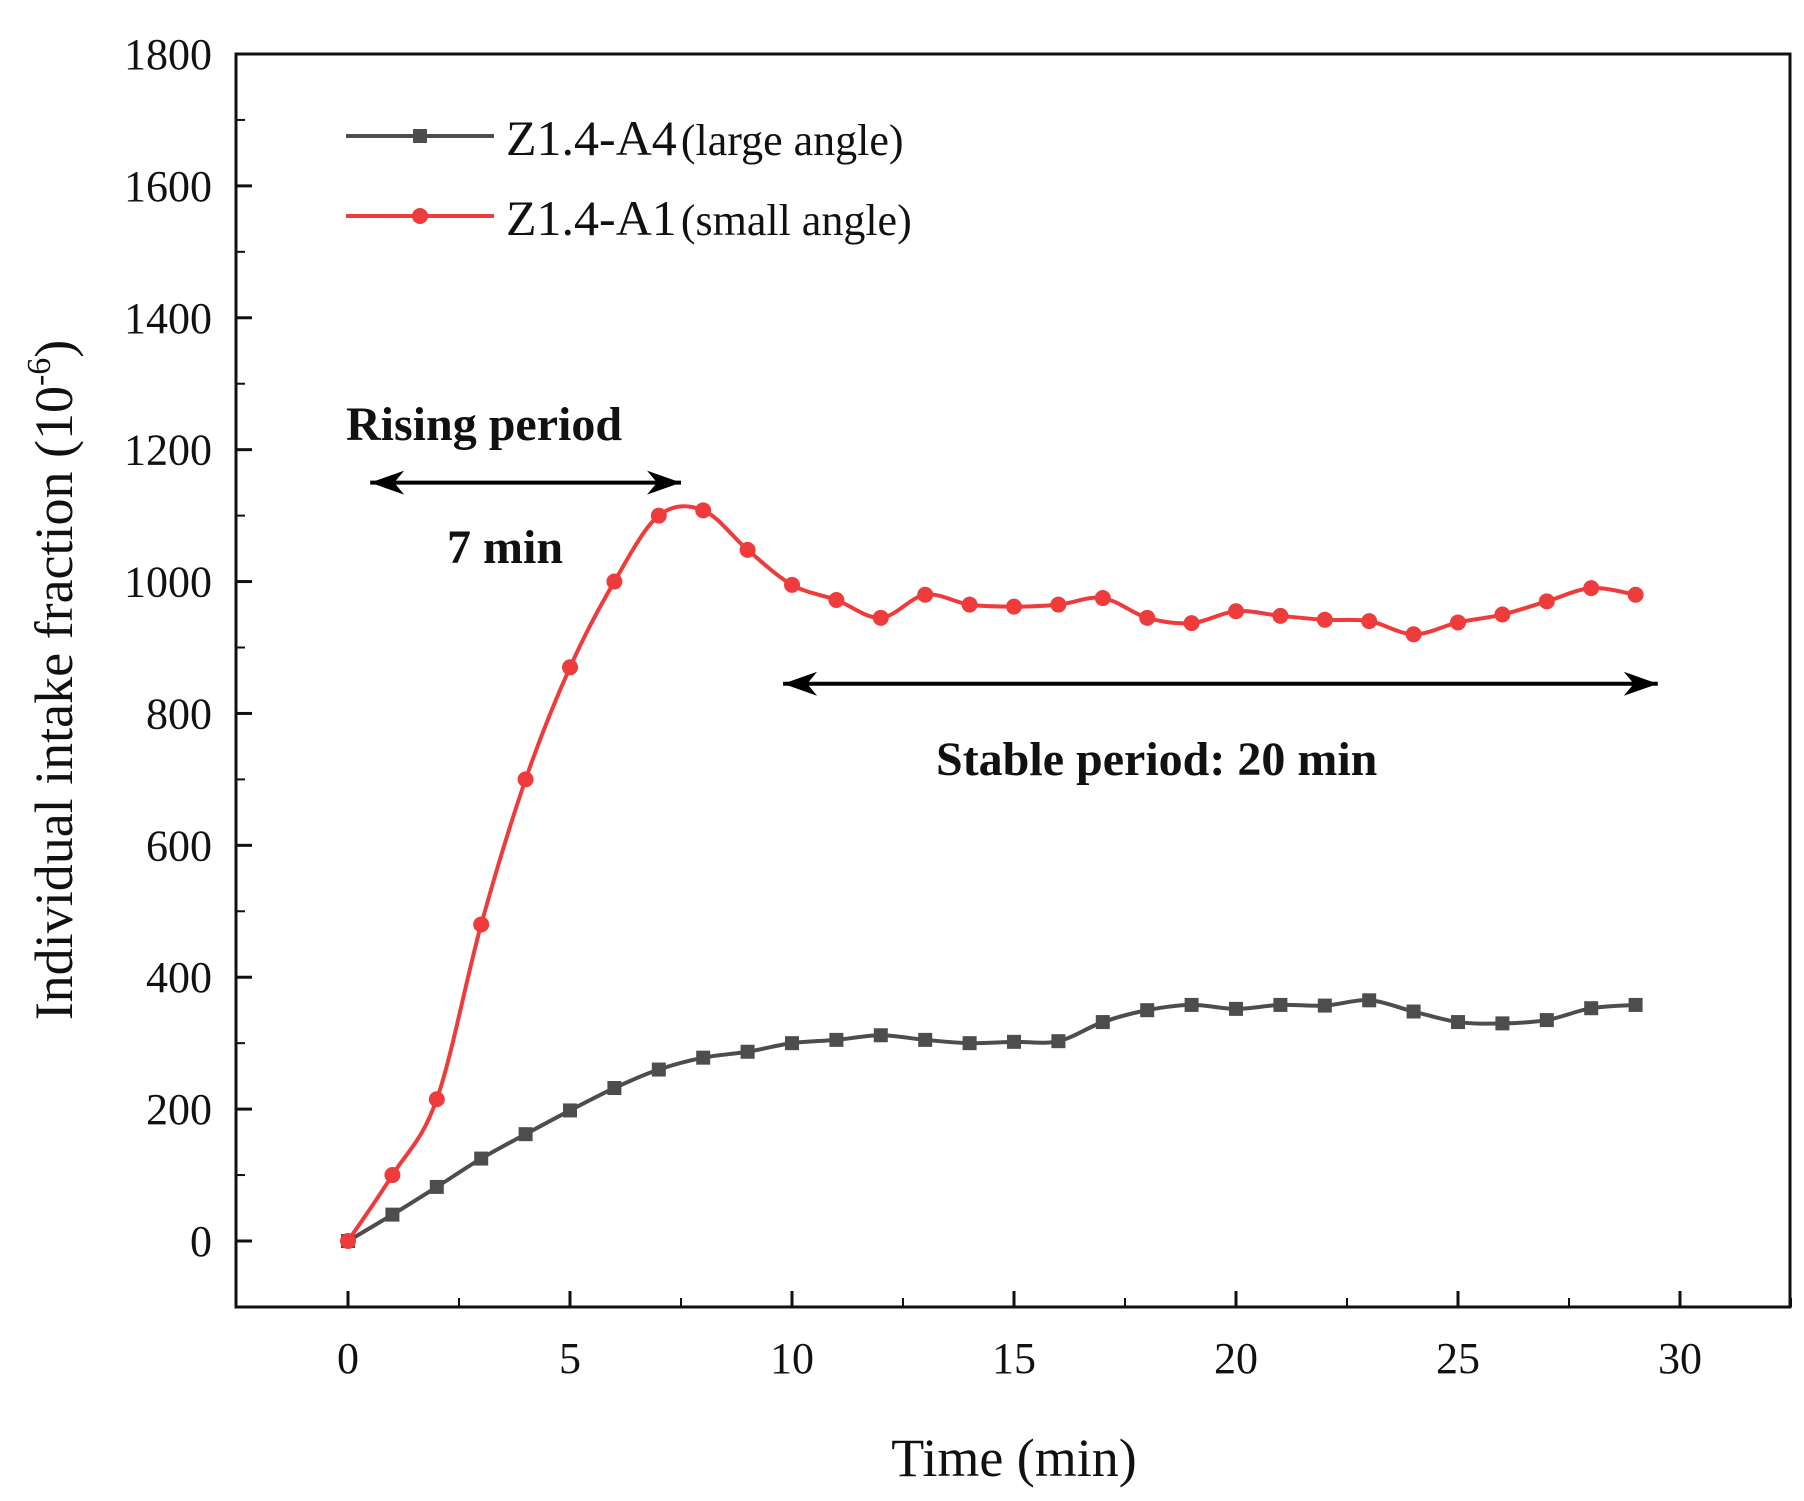 The width and height of the screenshot is (1804, 1501). What do you see at coordinates (800, 683) in the screenshot?
I see `stable-period-arrow-left-head` at bounding box center [800, 683].